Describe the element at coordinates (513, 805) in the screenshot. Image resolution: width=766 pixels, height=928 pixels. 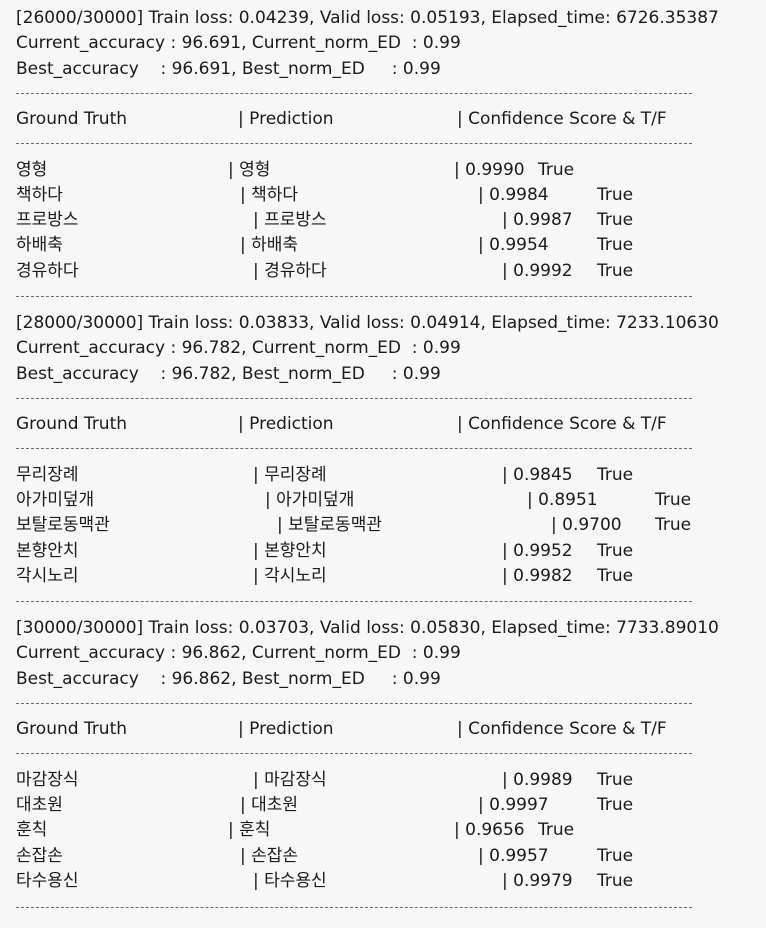
I see `row-score: | 0.9997` at that location.